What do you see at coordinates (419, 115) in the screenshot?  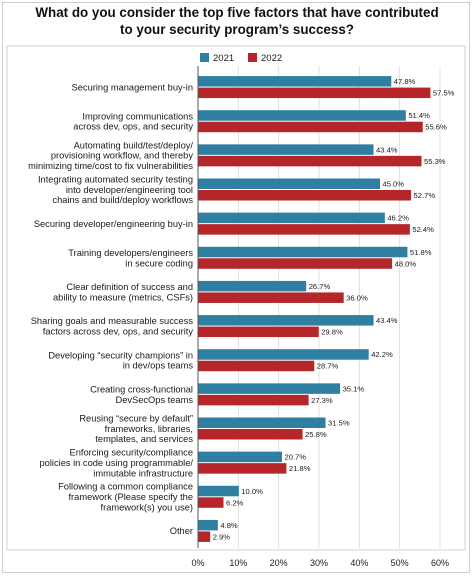 I see `data-label-2021: 51.4%` at bounding box center [419, 115].